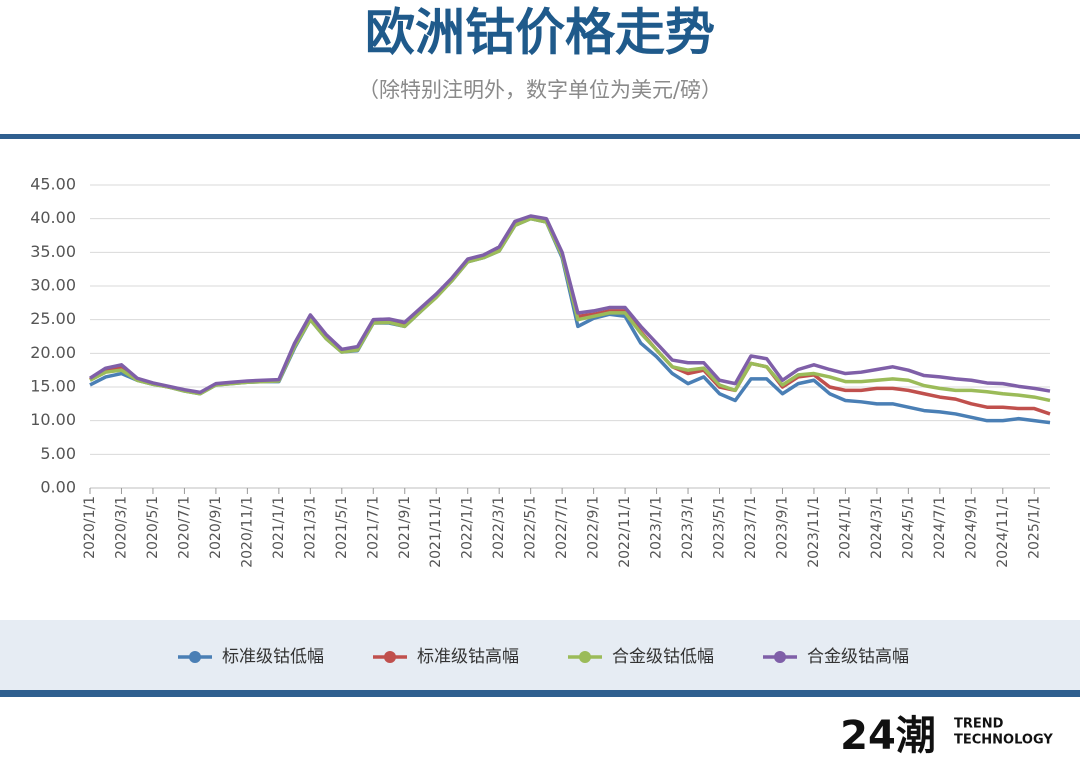 This screenshot has height=769, width=1080. What do you see at coordinates (310, 527) in the screenshot?
I see `x-tick-label: 2021/3/1` at bounding box center [310, 527].